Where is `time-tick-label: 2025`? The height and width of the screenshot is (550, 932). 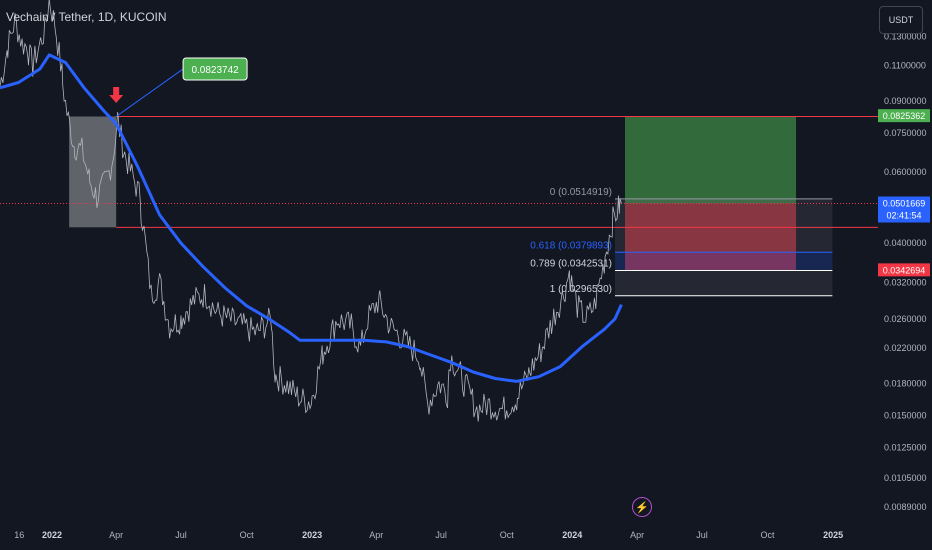 time-tick-label: 2025 is located at coordinates (833, 535).